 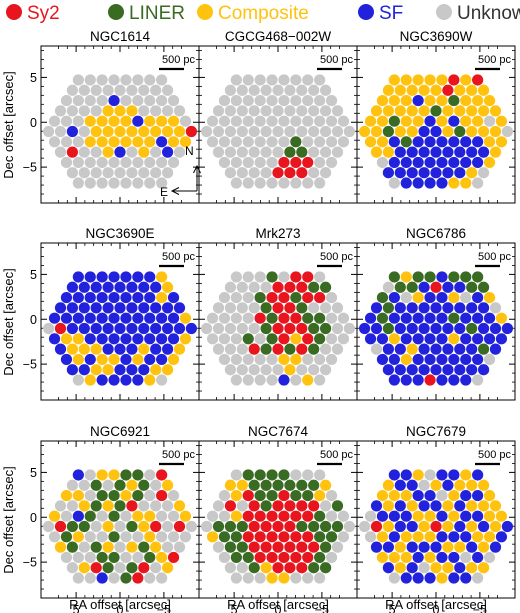 I want to click on panel-ngc6786: NGC6786 500 pc, so click(x=436, y=313).